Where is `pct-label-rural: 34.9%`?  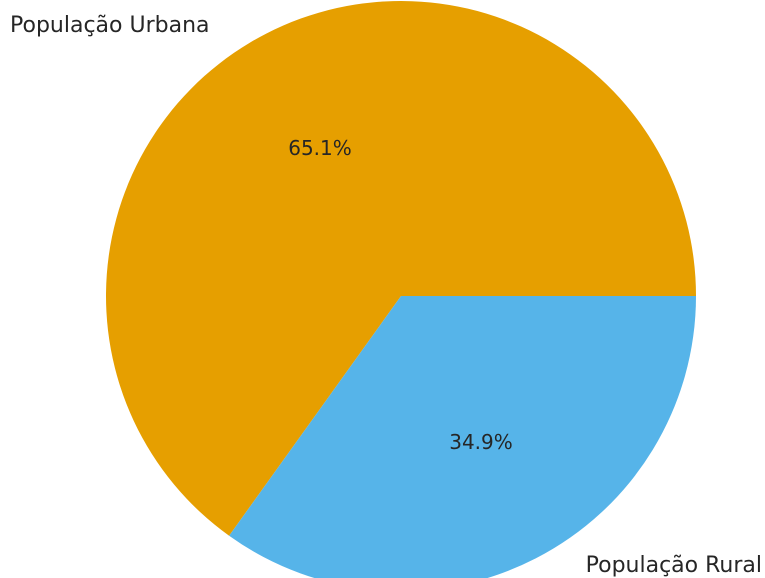
pct-label-rural: 34.9% is located at coordinates (481, 442).